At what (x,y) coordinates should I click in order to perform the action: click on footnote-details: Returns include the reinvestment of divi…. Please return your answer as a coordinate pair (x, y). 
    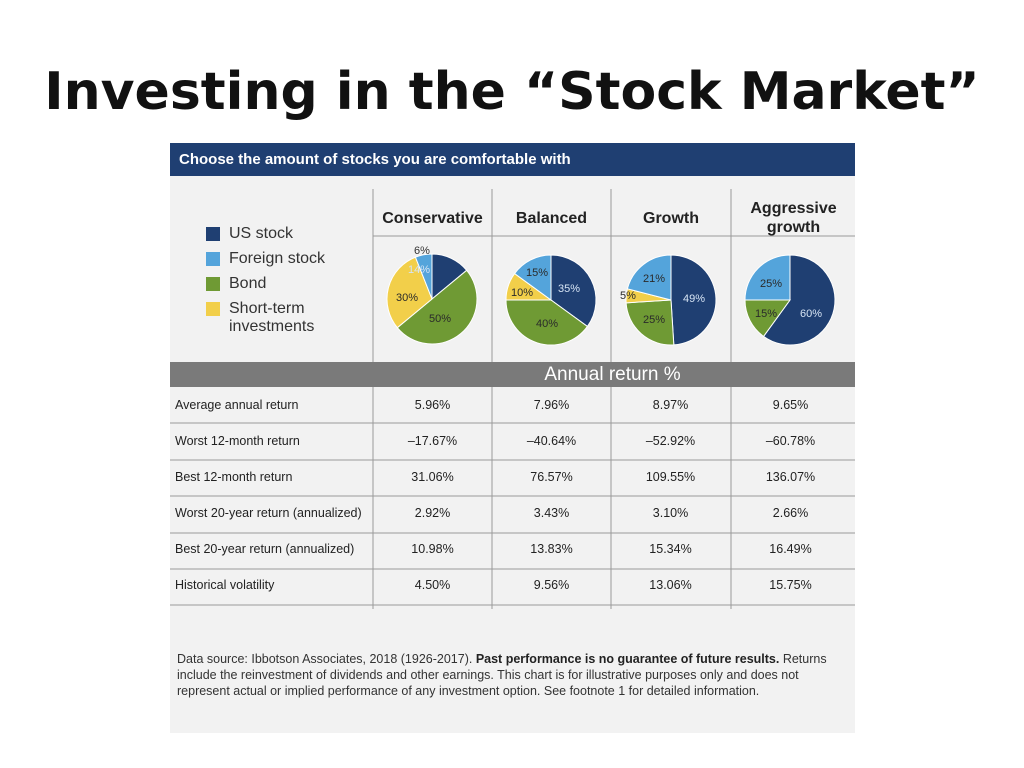
    Looking at the image, I should click on (502, 675).